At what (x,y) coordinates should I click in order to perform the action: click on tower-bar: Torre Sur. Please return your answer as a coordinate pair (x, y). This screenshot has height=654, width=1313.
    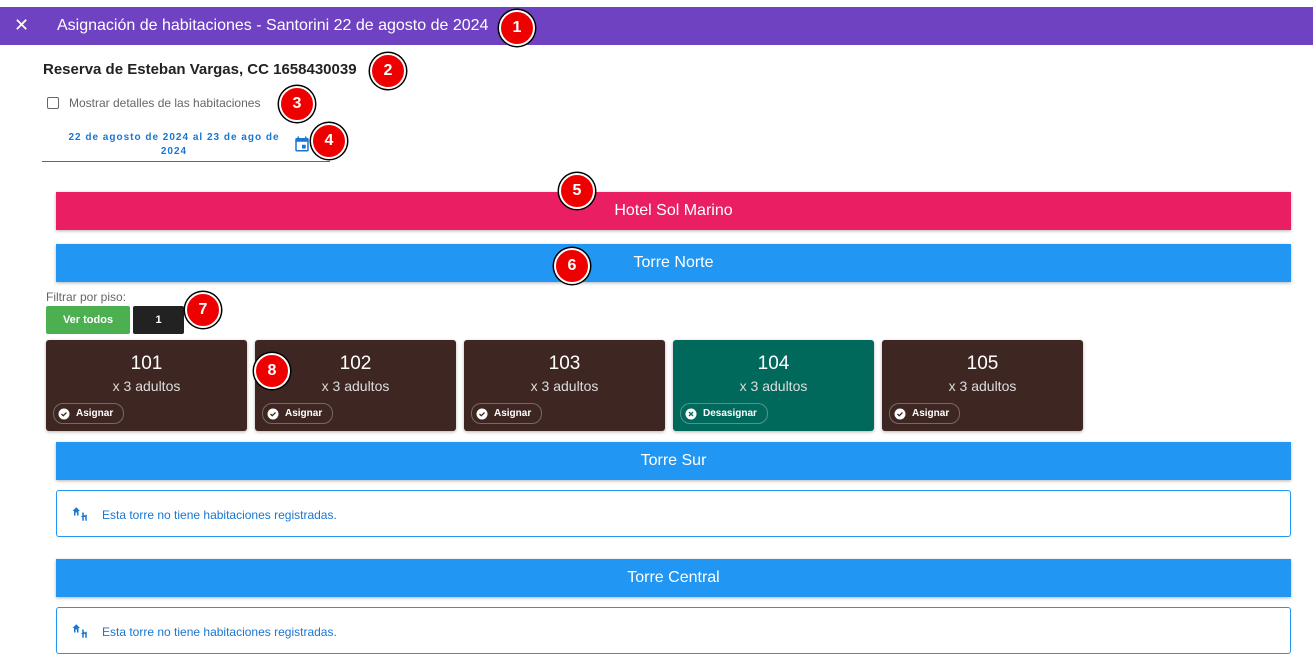
    Looking at the image, I should click on (673, 461).